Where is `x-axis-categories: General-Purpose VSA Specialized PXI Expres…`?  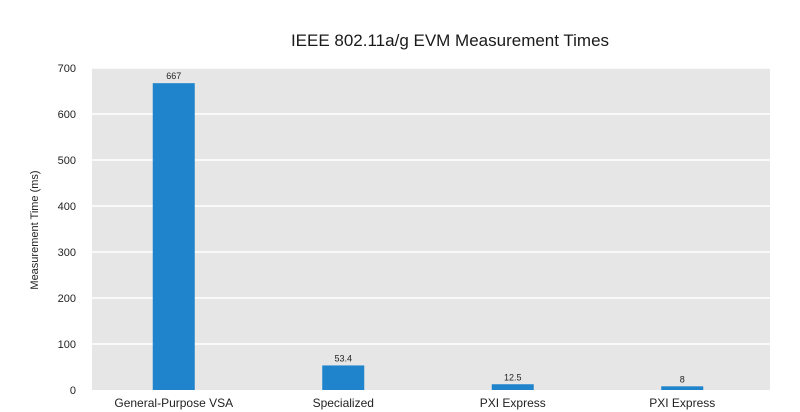 x-axis-categories: General-Purpose VSA Specialized PXI Expres… is located at coordinates (414, 403).